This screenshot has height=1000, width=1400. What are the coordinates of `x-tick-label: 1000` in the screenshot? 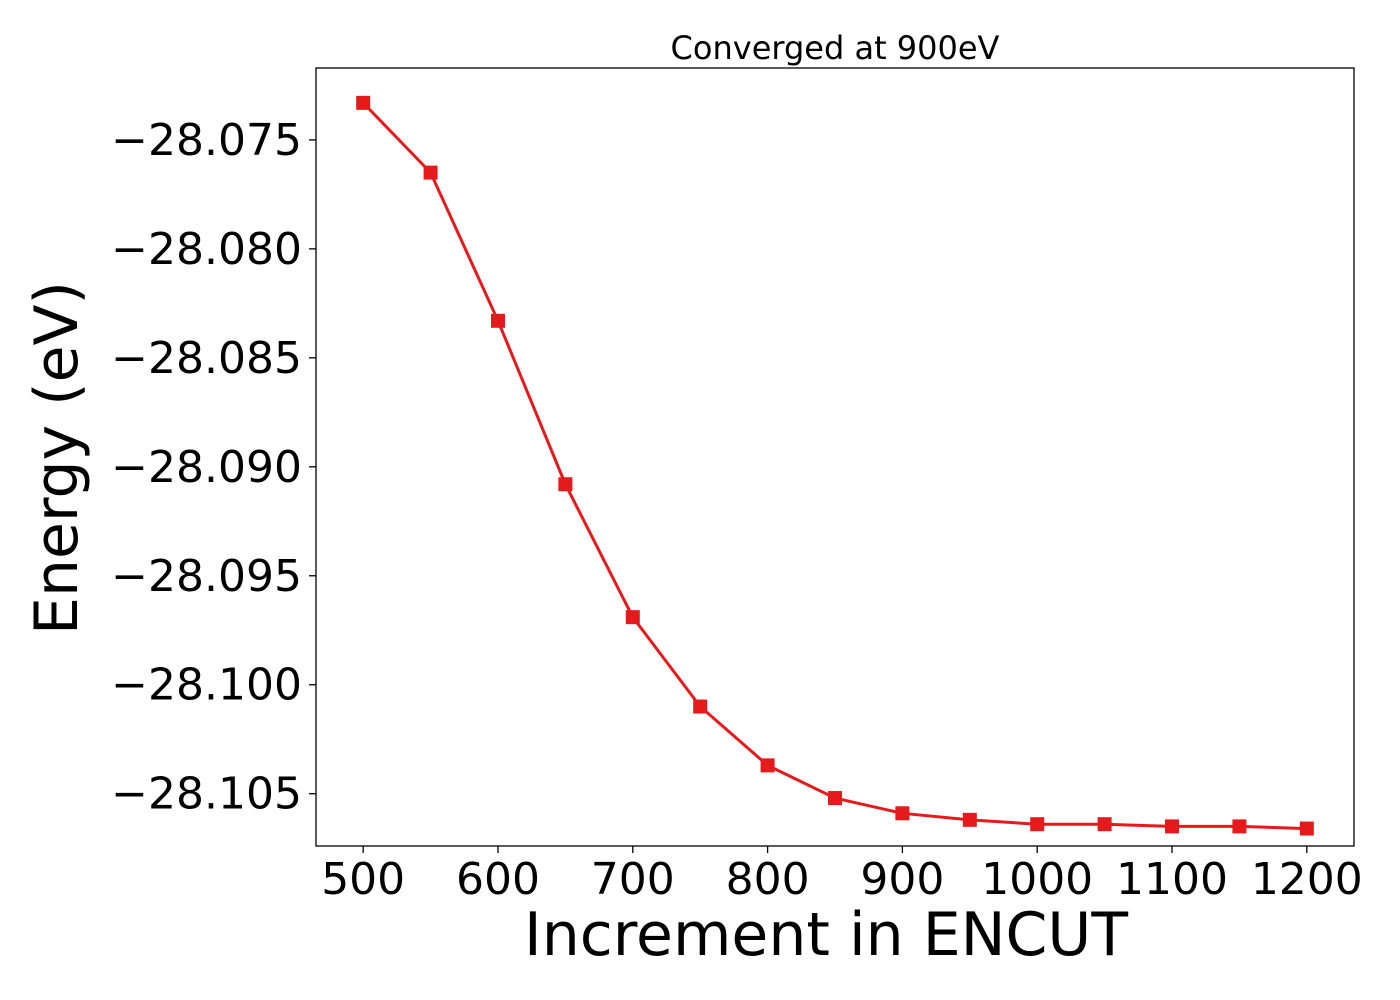 It's located at (1037, 879).